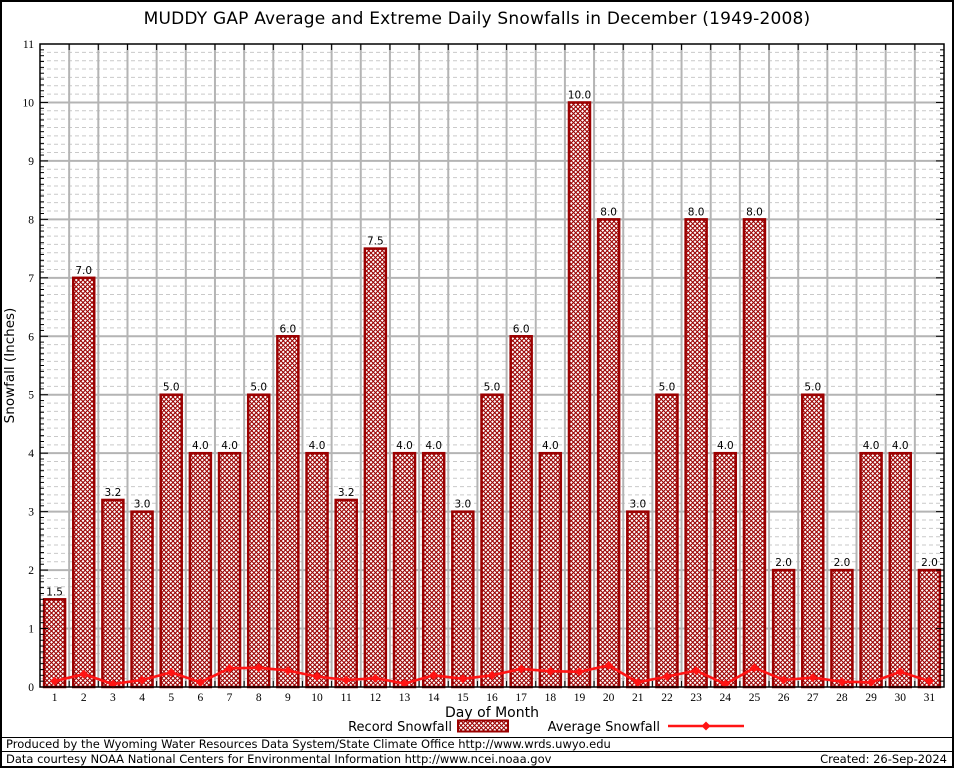 This screenshot has width=954, height=768. Describe the element at coordinates (31, 279) in the screenshot. I see `y-tick-label: 7` at that location.